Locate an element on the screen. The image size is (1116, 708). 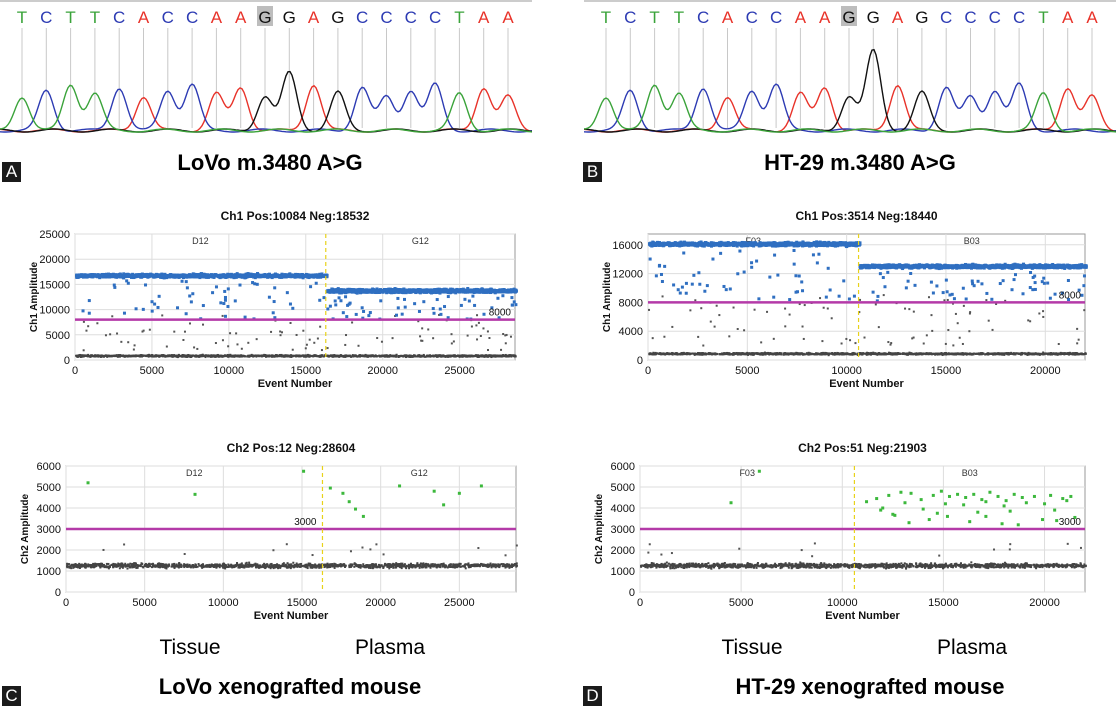
panel-letter-b: B is located at coordinates (592, 172).